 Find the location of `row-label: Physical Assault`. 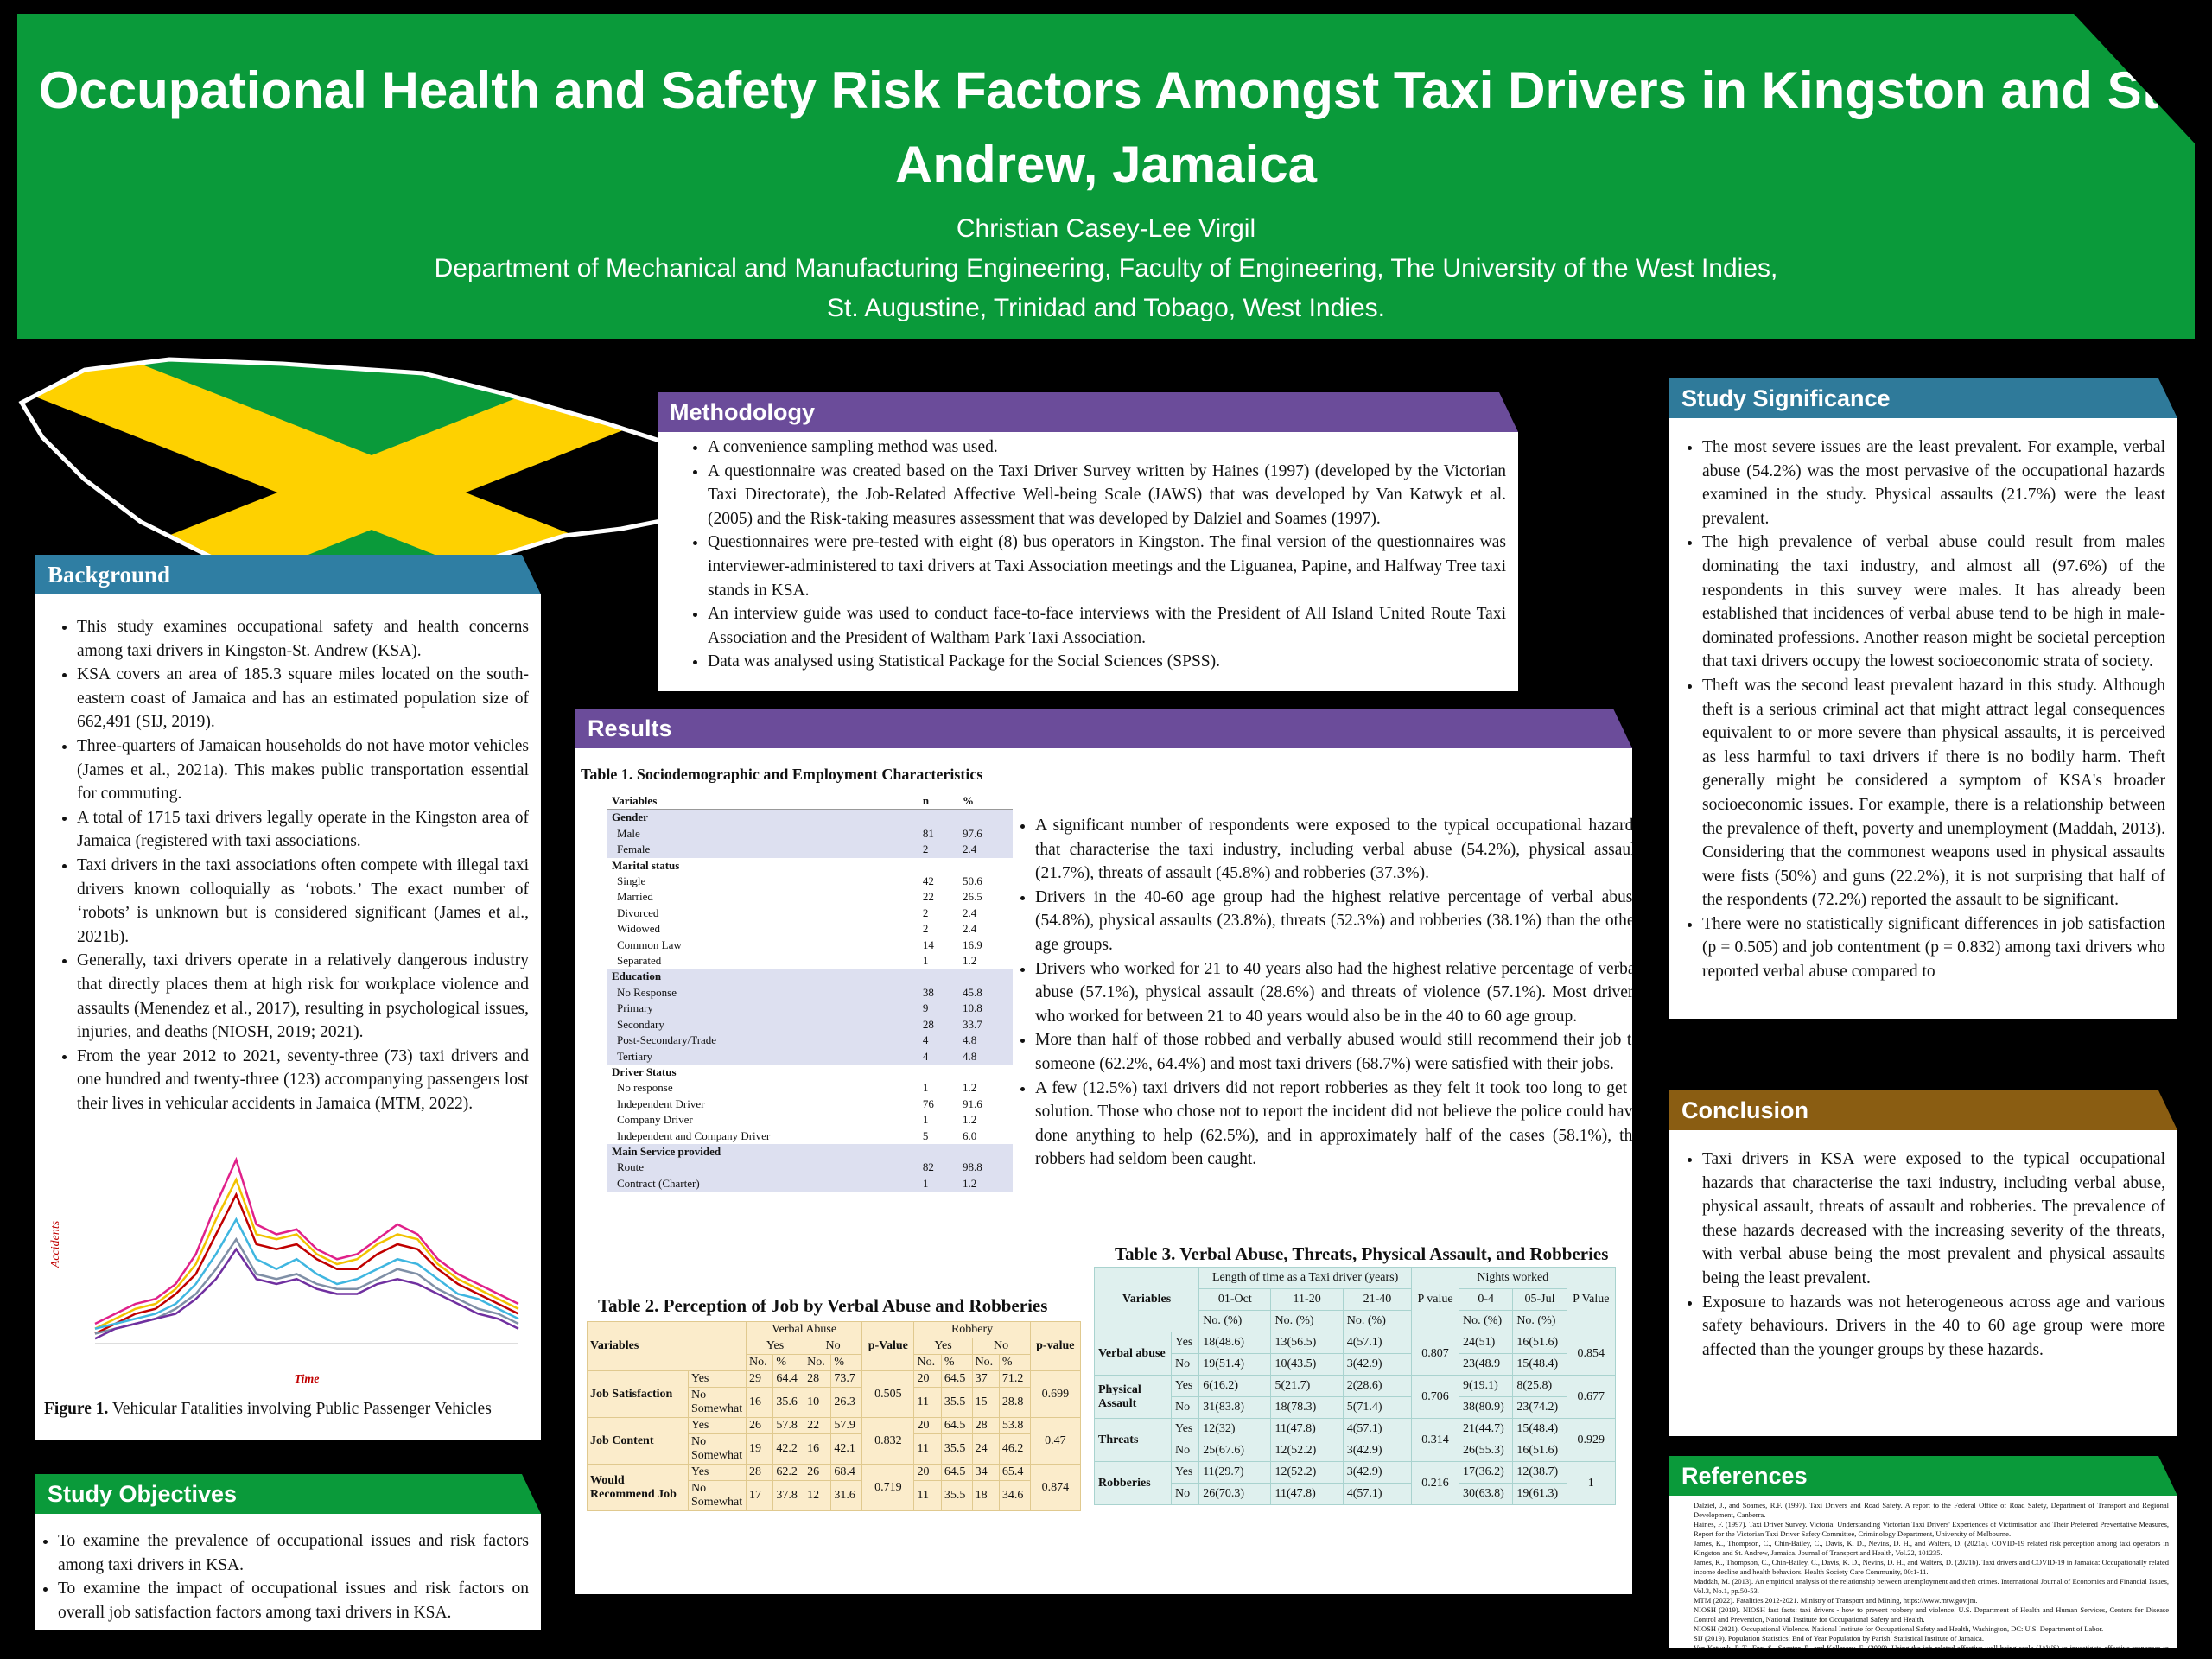

row-label: Physical Assault is located at coordinates (1133, 1397).